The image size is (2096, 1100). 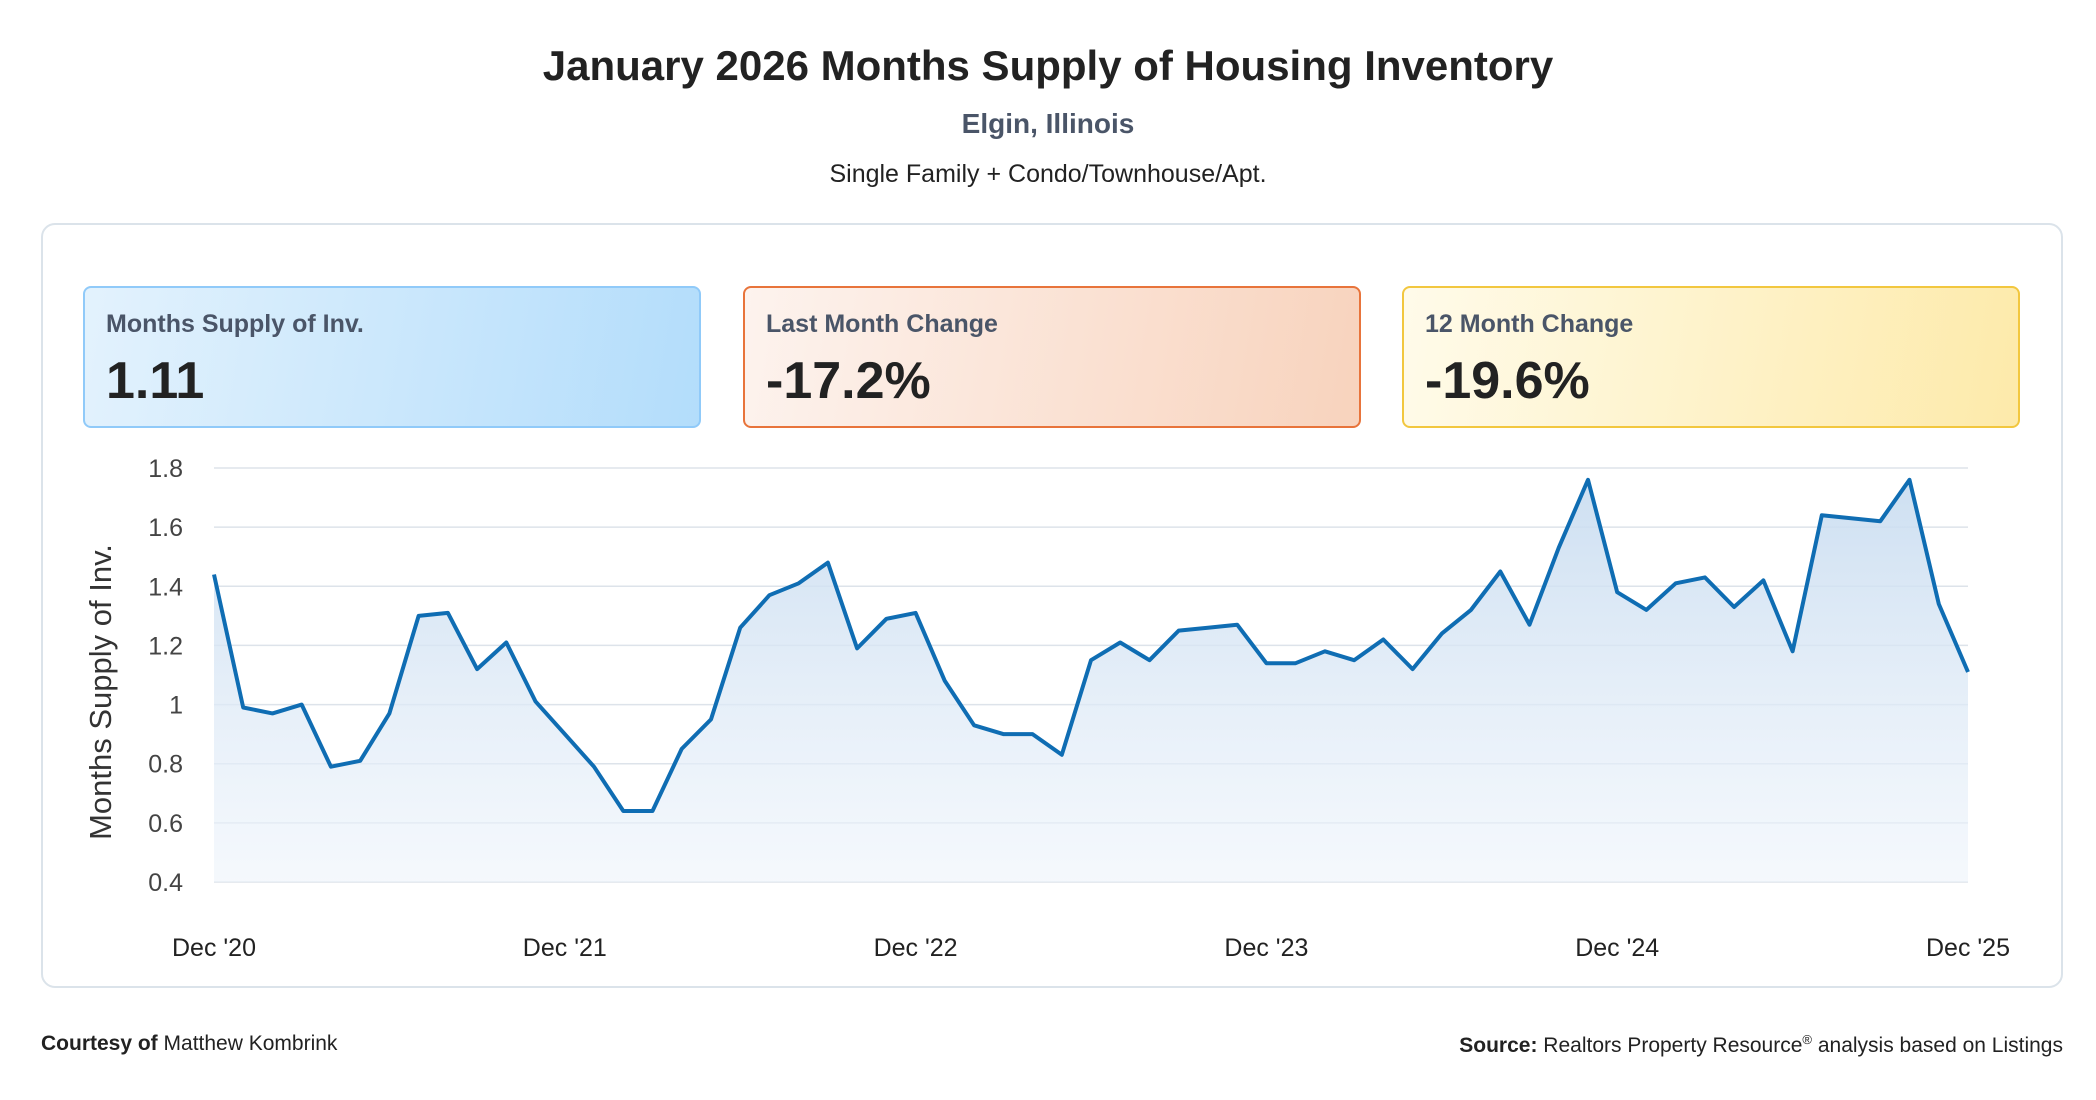 I want to click on courtesy-name: Matthew Kombrink, so click(x=250, y=1043).